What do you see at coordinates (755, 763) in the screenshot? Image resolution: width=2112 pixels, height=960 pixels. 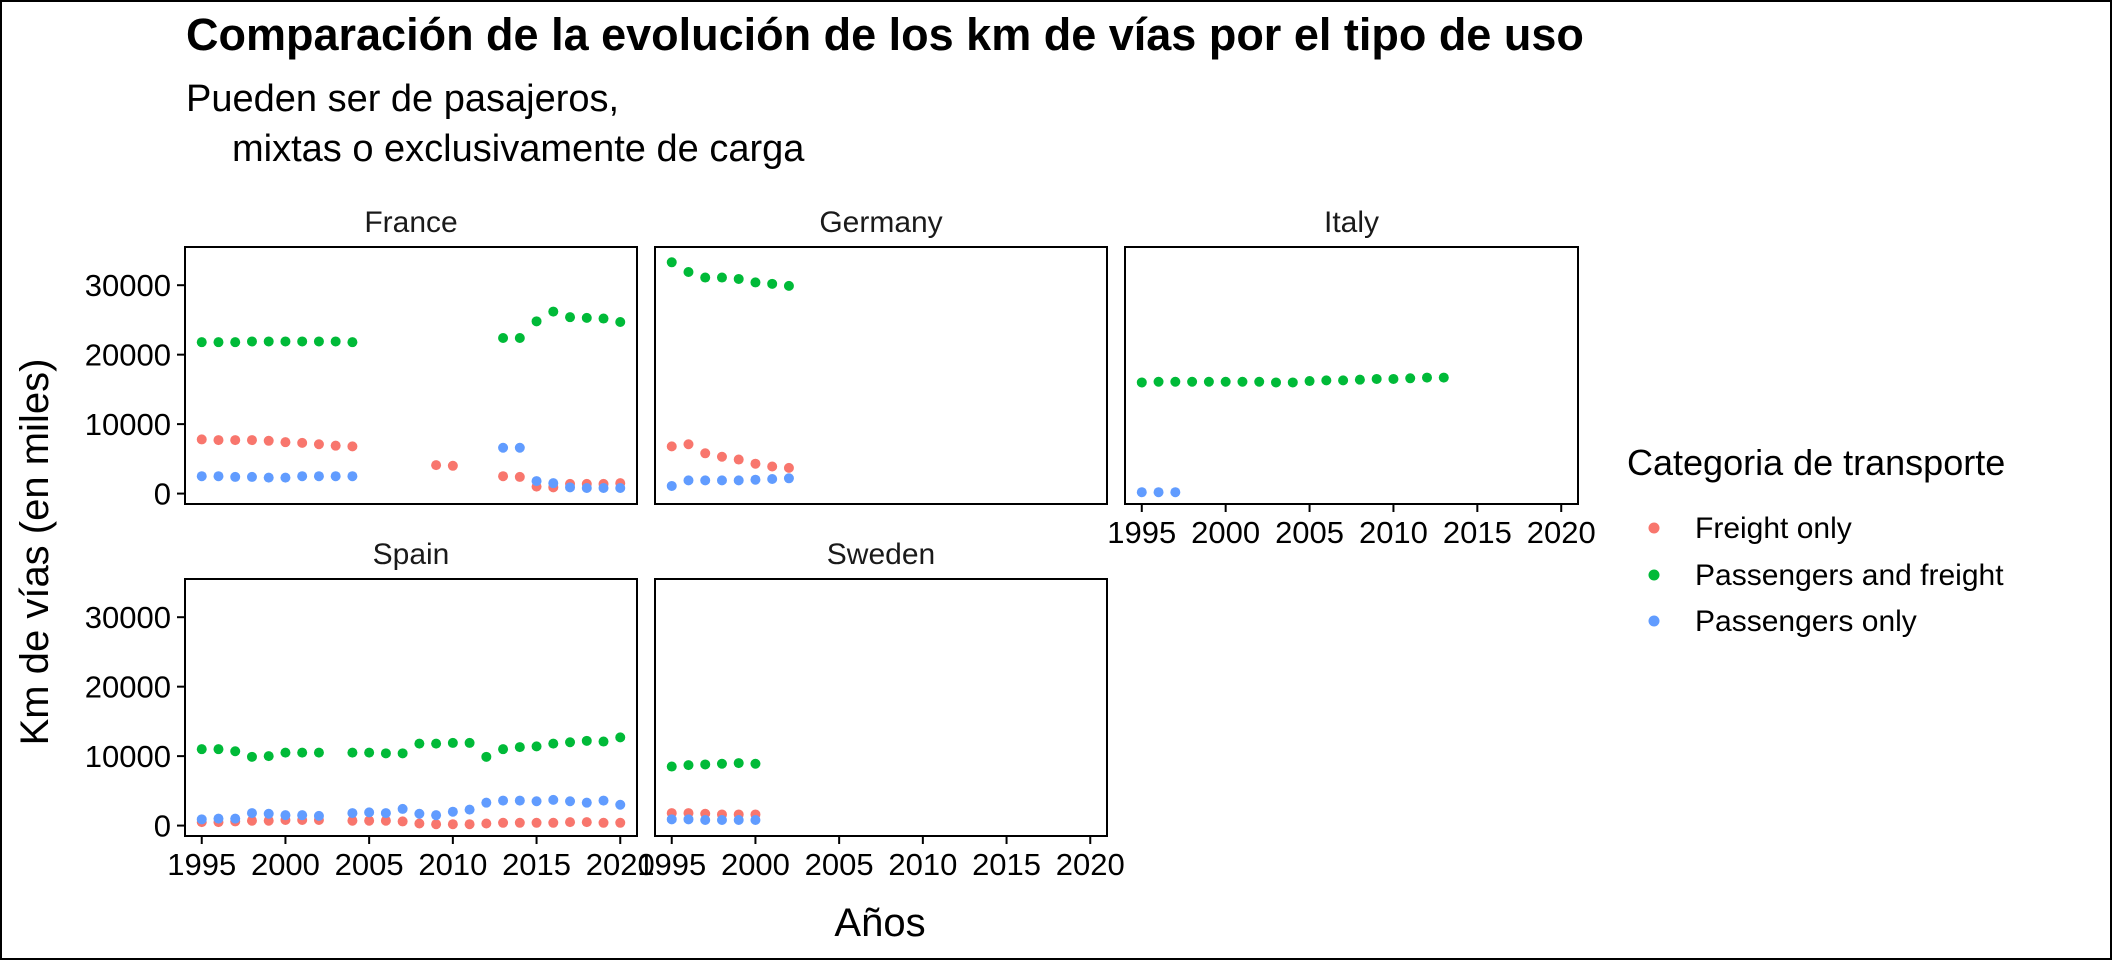 I see `point-sweden-passengers-and-freight-2000` at bounding box center [755, 763].